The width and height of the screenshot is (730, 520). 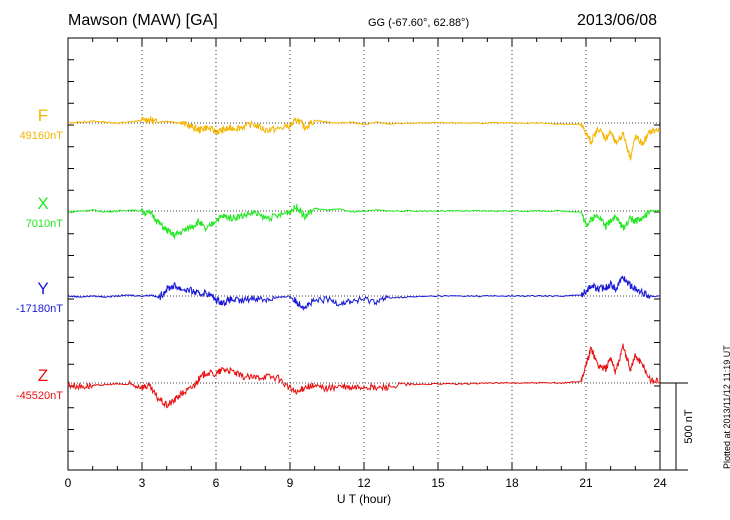 I want to click on component-label-f: F, so click(x=43, y=115).